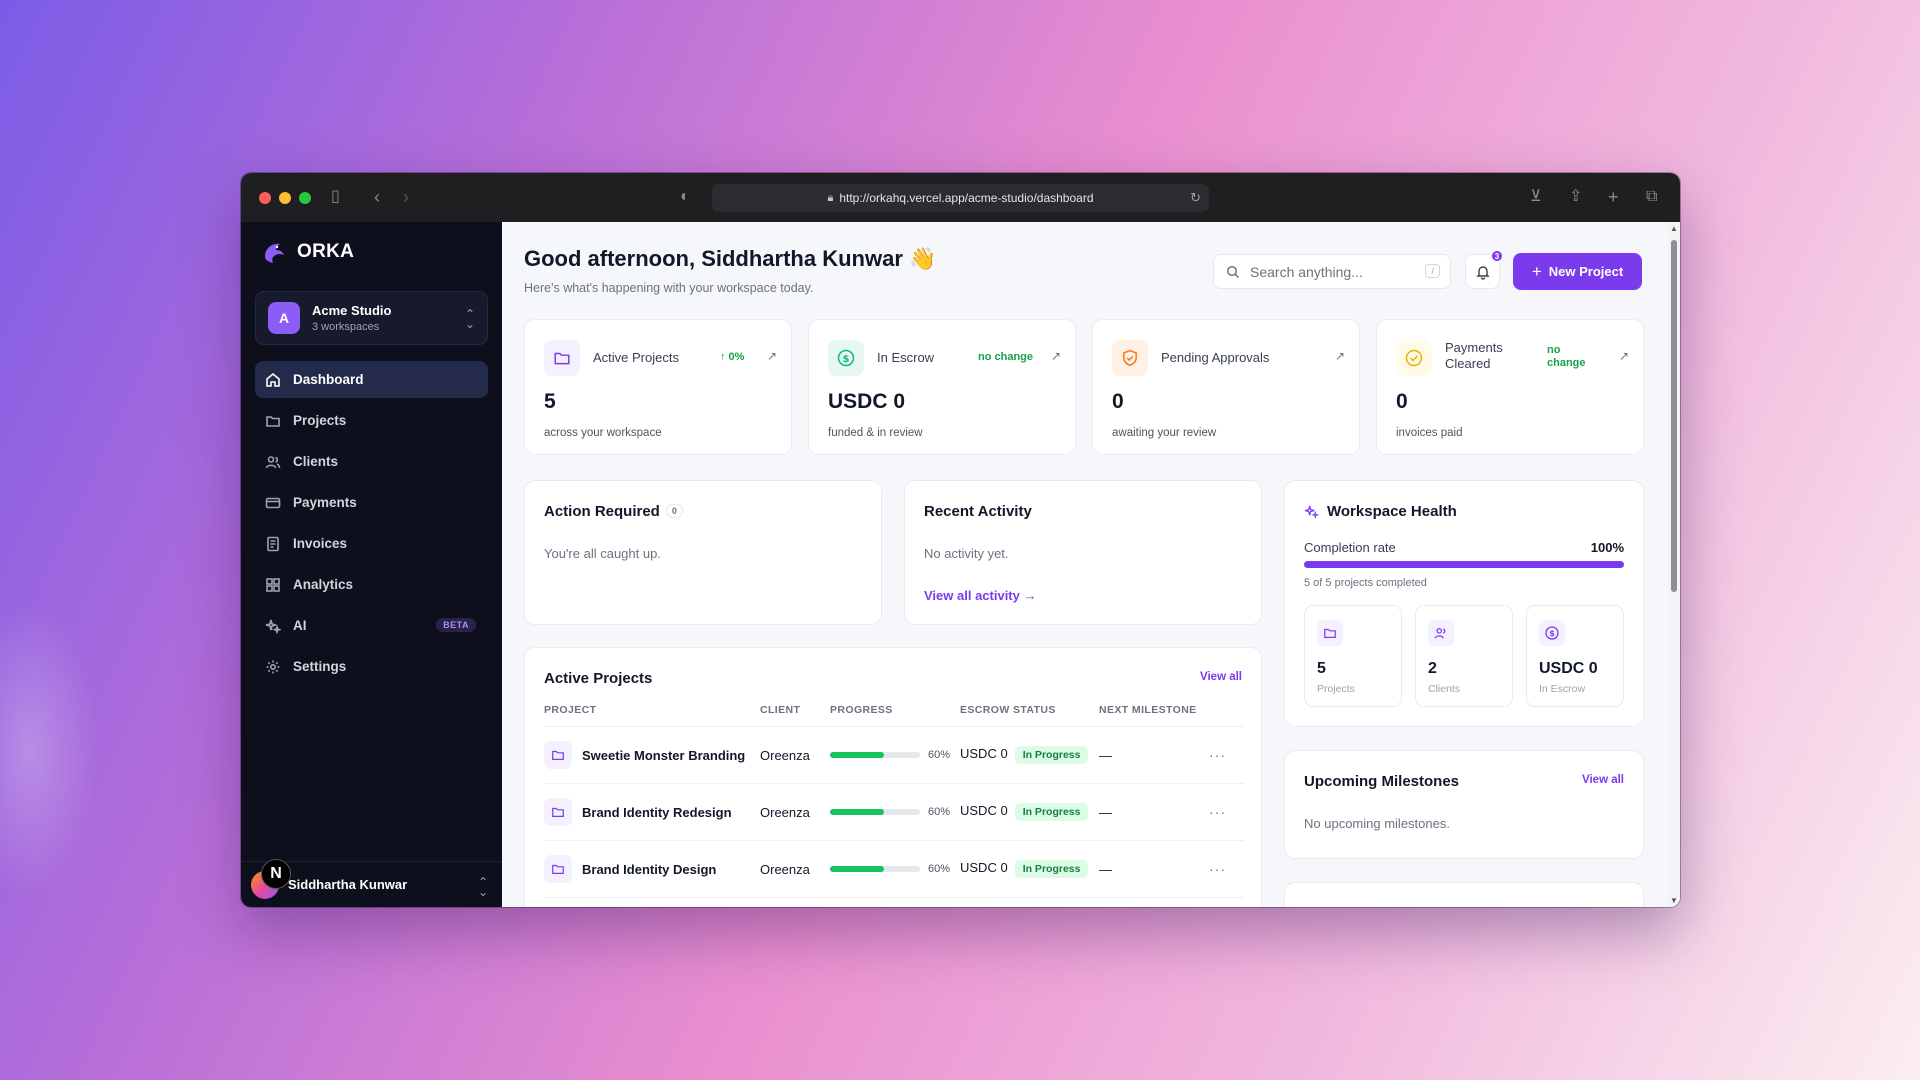 The width and height of the screenshot is (1920, 1080). What do you see at coordinates (371, 584) in the screenshot?
I see `sidebar-item-analytics: Analytics` at bounding box center [371, 584].